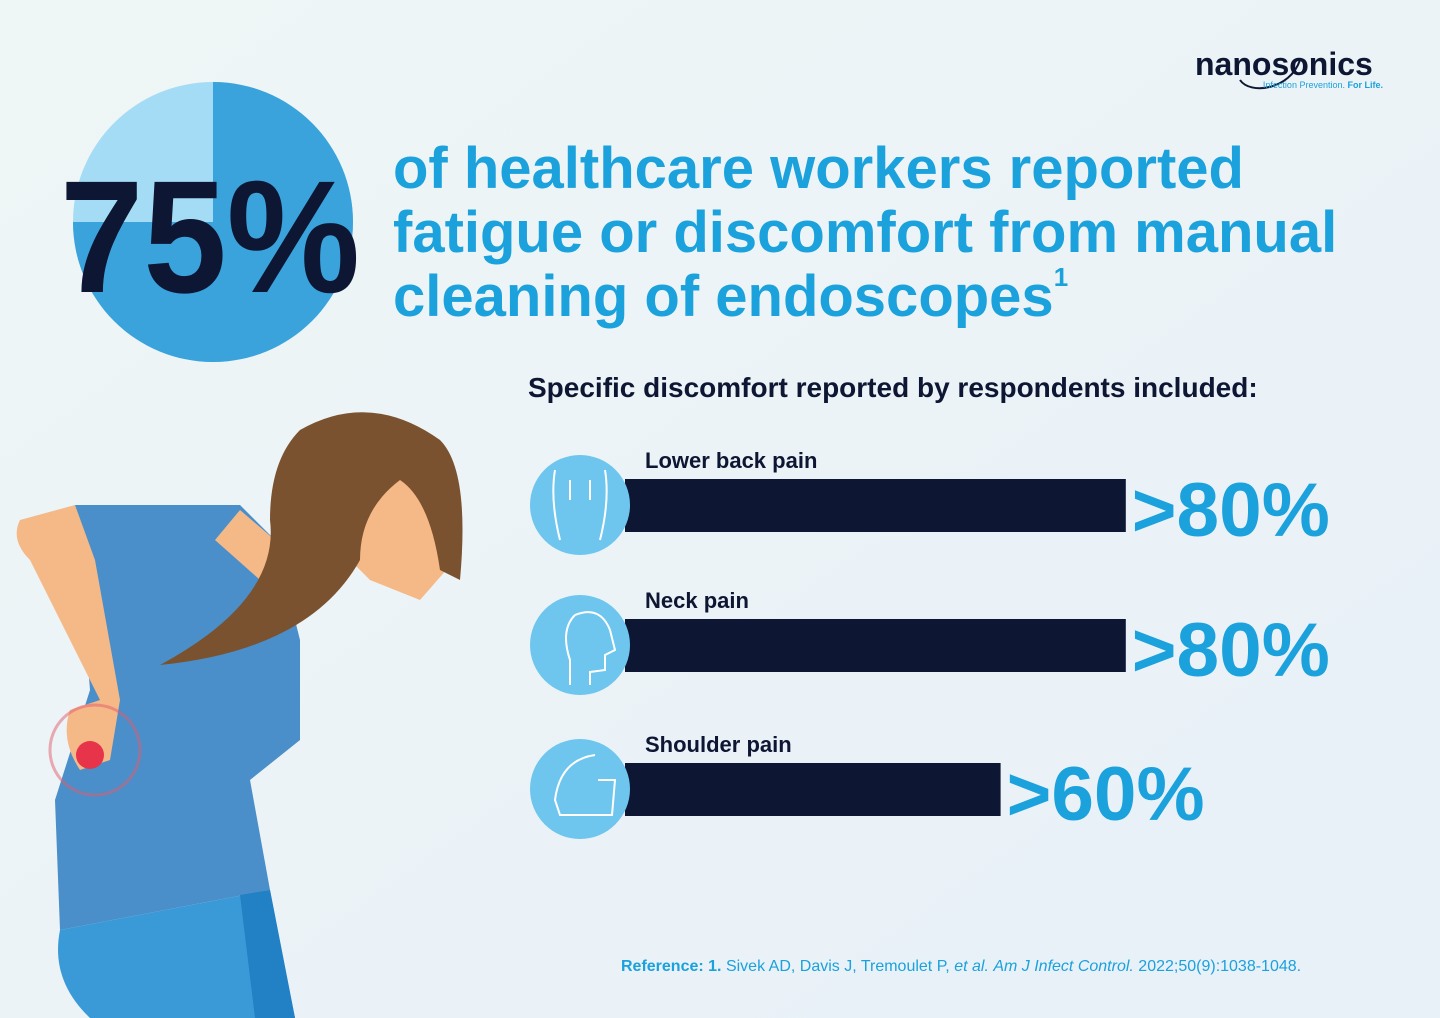  I want to click on logo-swoosh, so click(1270, 74).